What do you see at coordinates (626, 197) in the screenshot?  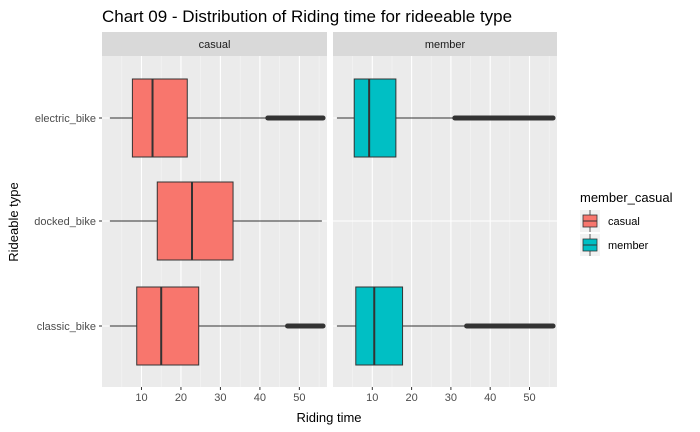 I see `legend-title: member_casual` at bounding box center [626, 197].